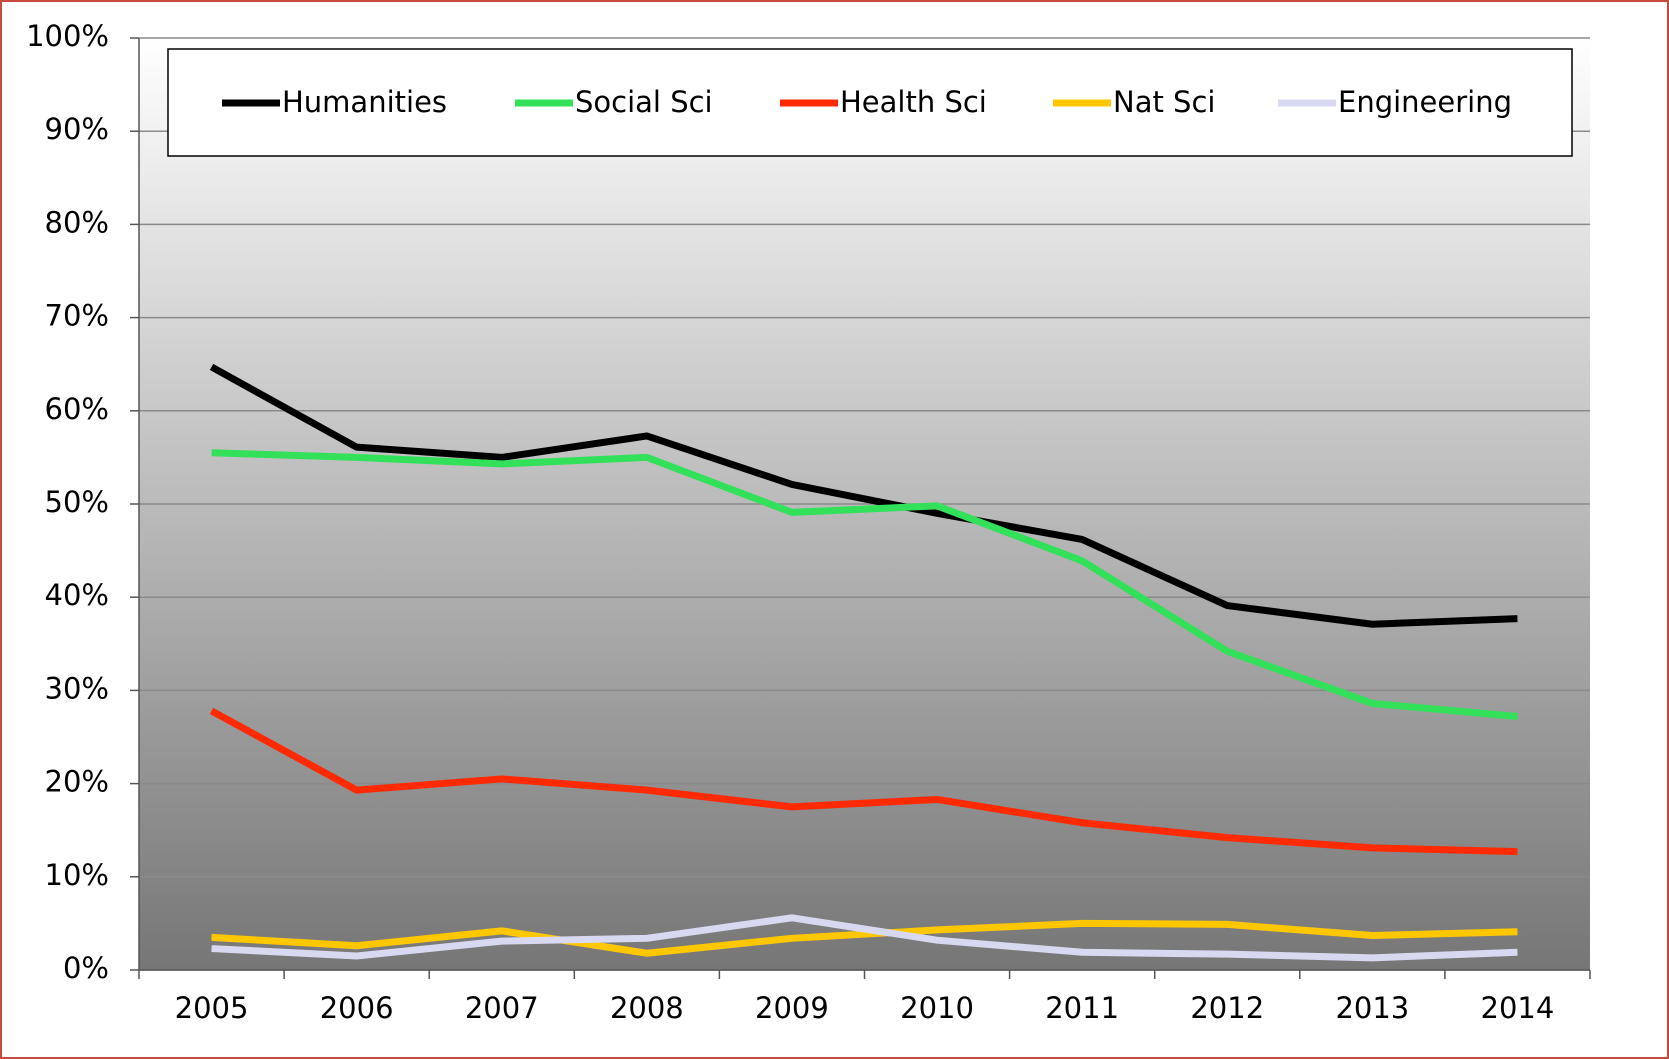 The image size is (1669, 1059). What do you see at coordinates (792, 1008) in the screenshot?
I see `x-tick-label: 2009` at bounding box center [792, 1008].